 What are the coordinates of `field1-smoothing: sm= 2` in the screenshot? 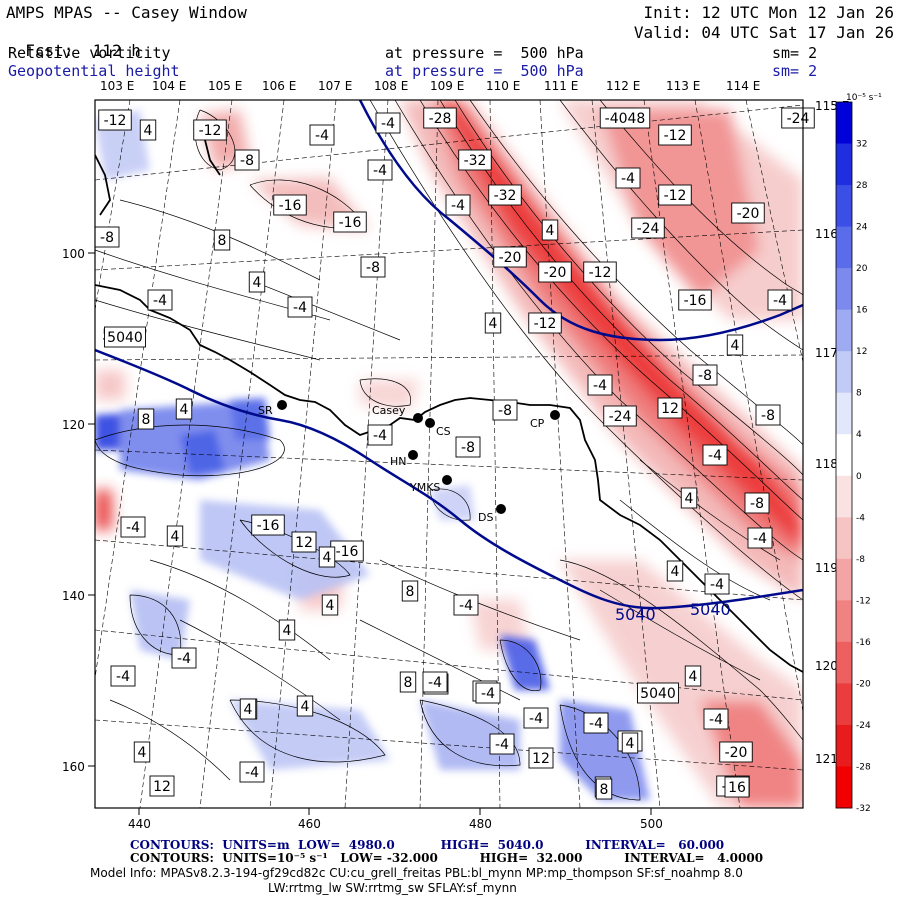 It's located at (795, 53).